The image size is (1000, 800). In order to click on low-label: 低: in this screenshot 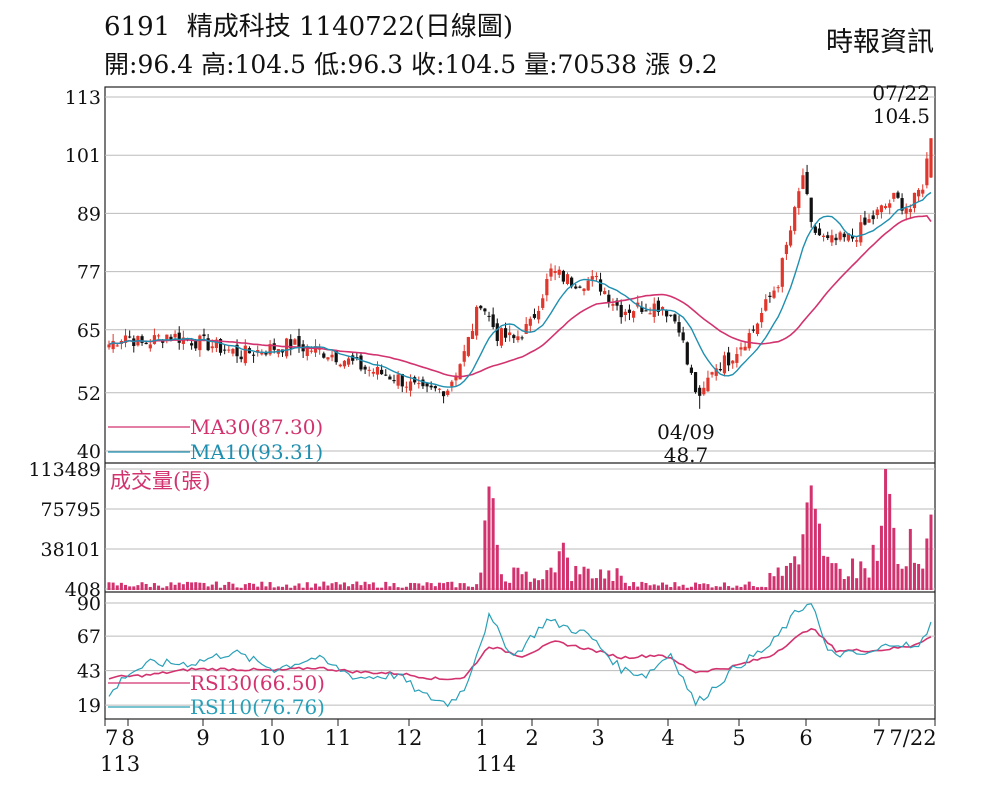, I will do `click(331, 64)`.